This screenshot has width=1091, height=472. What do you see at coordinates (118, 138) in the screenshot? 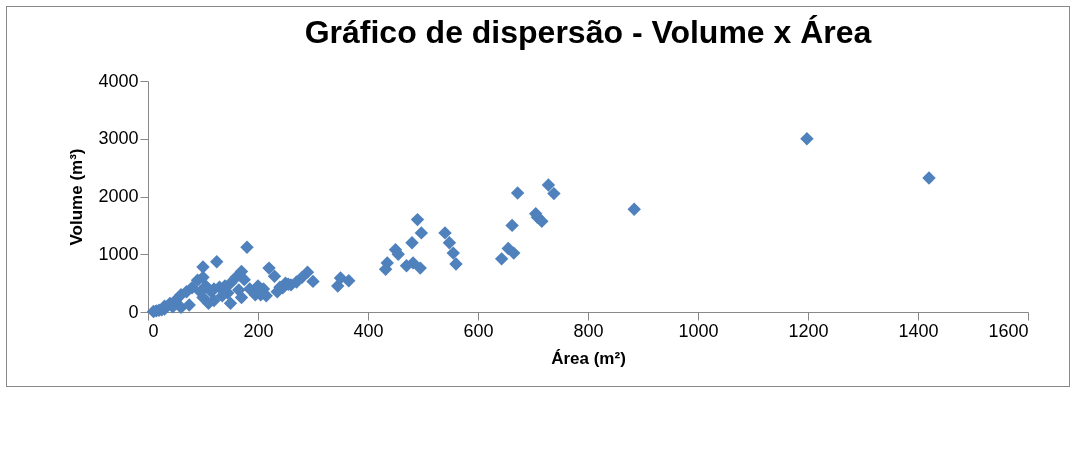
I see `y-tick-label: 3000` at bounding box center [118, 138].